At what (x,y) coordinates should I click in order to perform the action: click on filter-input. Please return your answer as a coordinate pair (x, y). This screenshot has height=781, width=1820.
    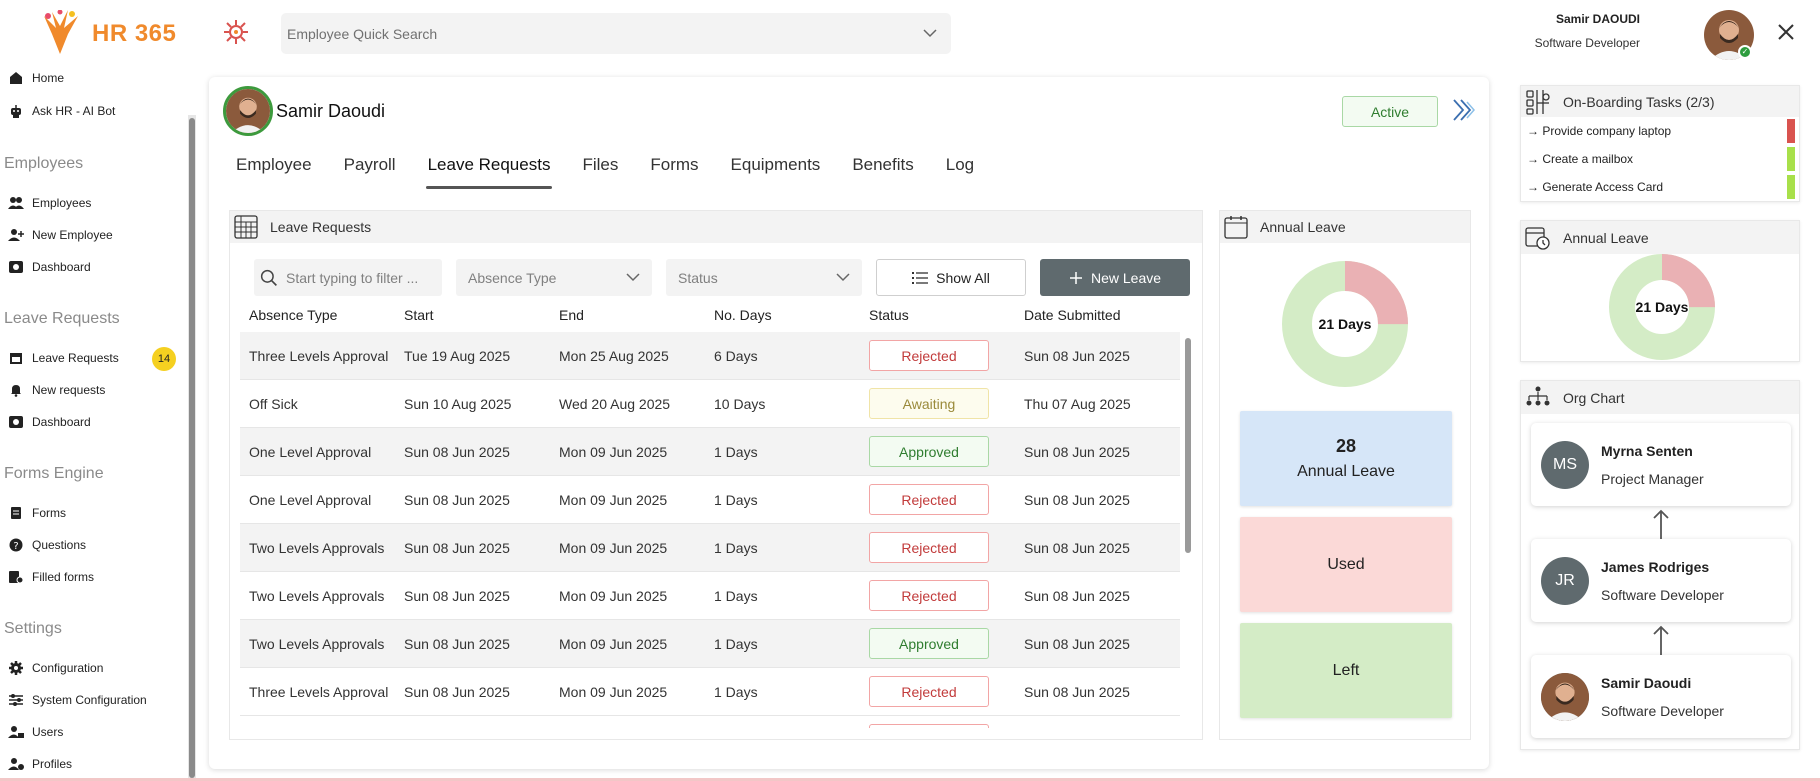
    Looking at the image, I should click on (361, 277).